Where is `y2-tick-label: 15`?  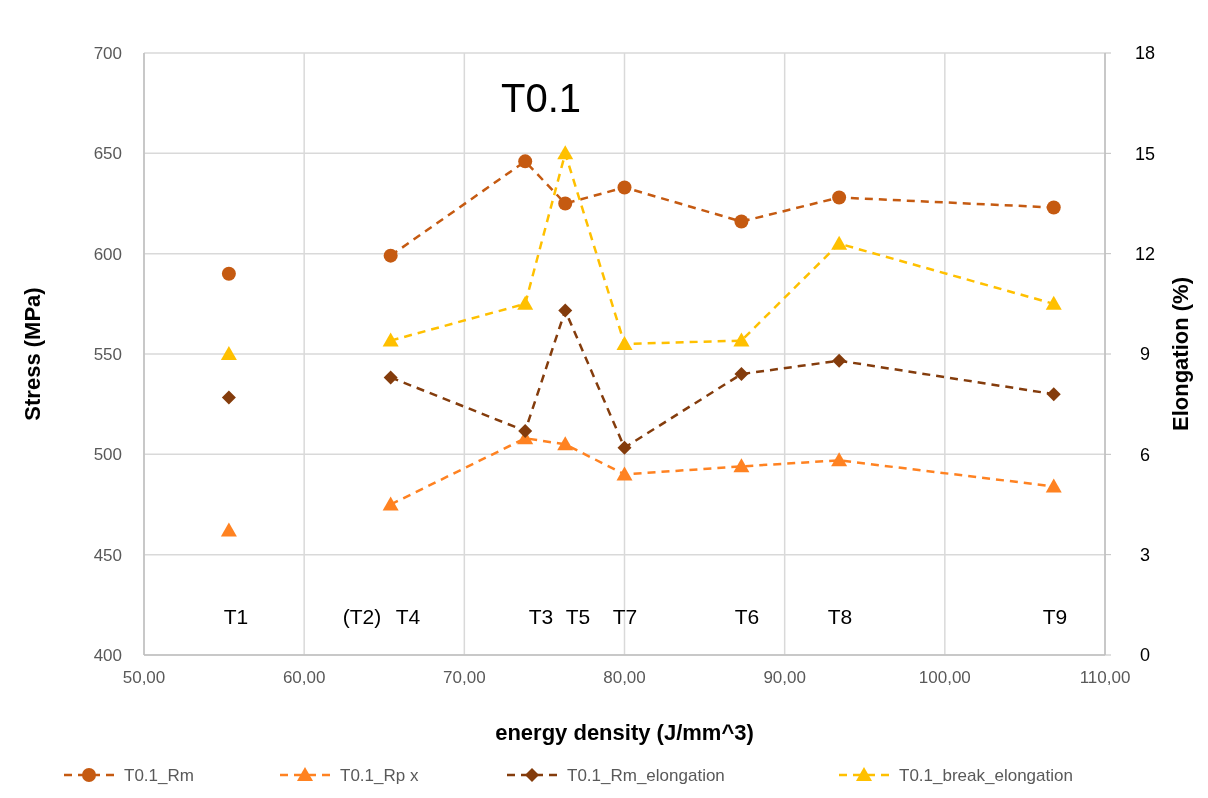 y2-tick-label: 15 is located at coordinates (1145, 153).